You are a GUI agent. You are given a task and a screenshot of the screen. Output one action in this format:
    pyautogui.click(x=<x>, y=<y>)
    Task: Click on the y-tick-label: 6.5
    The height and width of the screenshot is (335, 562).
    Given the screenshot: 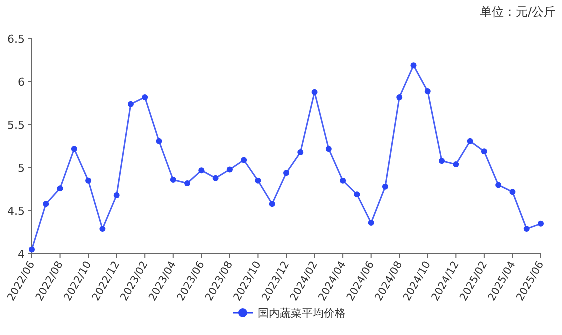 What is the action you would take?
    pyautogui.click(x=16, y=39)
    